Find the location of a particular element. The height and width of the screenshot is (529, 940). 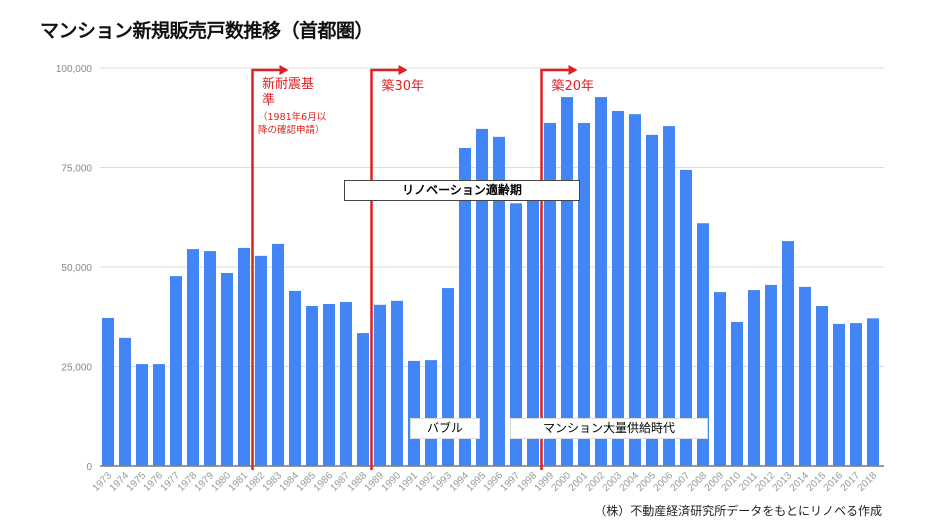

y-tick-label: 100,000 is located at coordinates (74, 69).